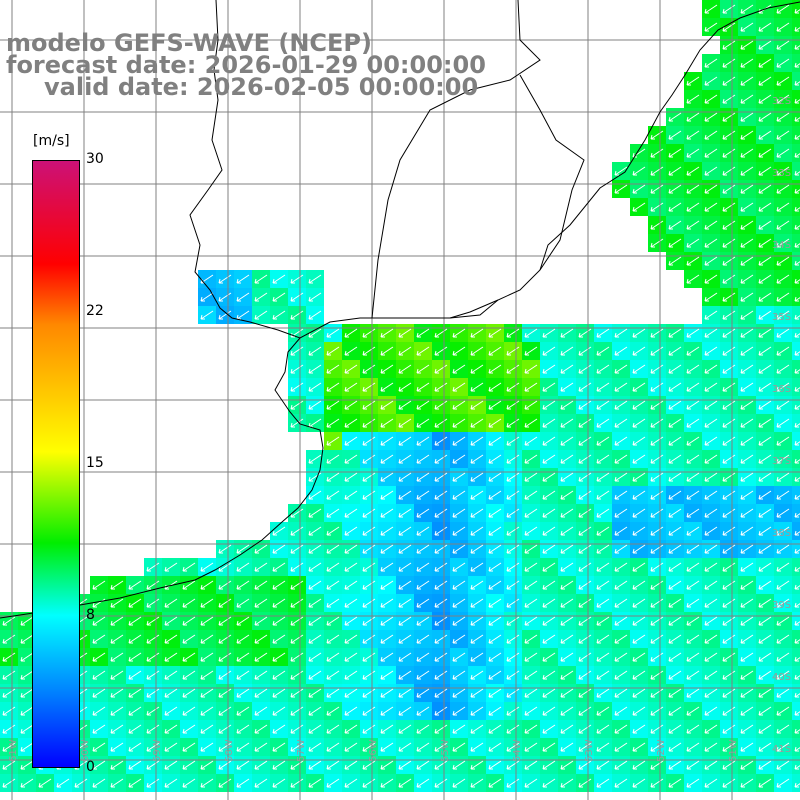 The width and height of the screenshot is (800, 800). What do you see at coordinates (781, 533) in the screenshot?
I see `latitude-label: 38S` at bounding box center [781, 533].